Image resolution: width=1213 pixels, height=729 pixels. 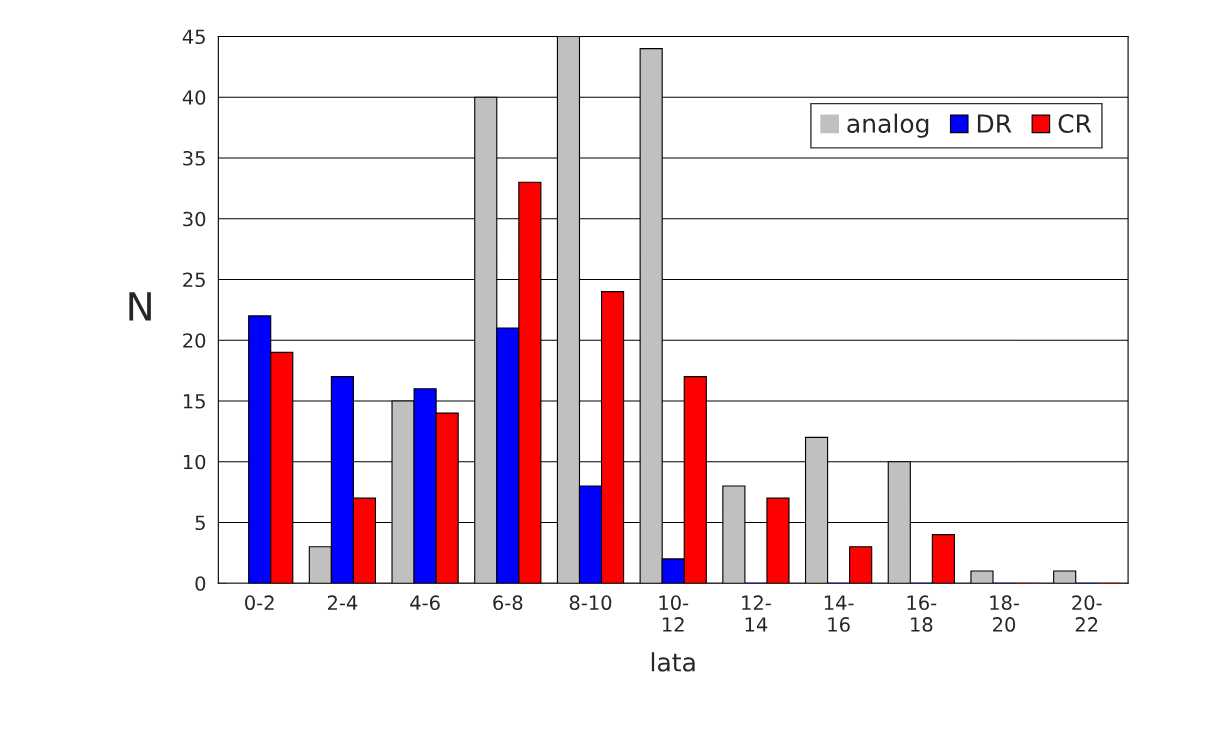 I want to click on x-axis-title: lata, so click(x=673, y=662).